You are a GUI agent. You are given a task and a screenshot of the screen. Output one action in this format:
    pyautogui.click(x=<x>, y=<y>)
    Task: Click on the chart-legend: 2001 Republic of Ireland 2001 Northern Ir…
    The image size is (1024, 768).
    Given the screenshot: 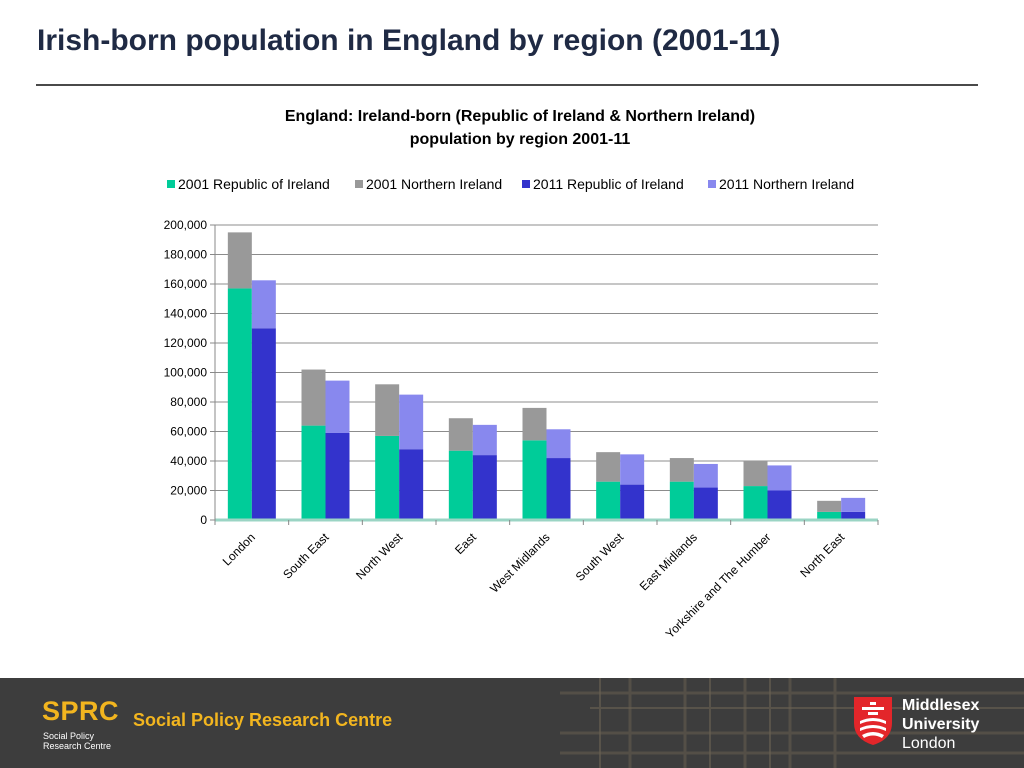 What is the action you would take?
    pyautogui.click(x=510, y=184)
    